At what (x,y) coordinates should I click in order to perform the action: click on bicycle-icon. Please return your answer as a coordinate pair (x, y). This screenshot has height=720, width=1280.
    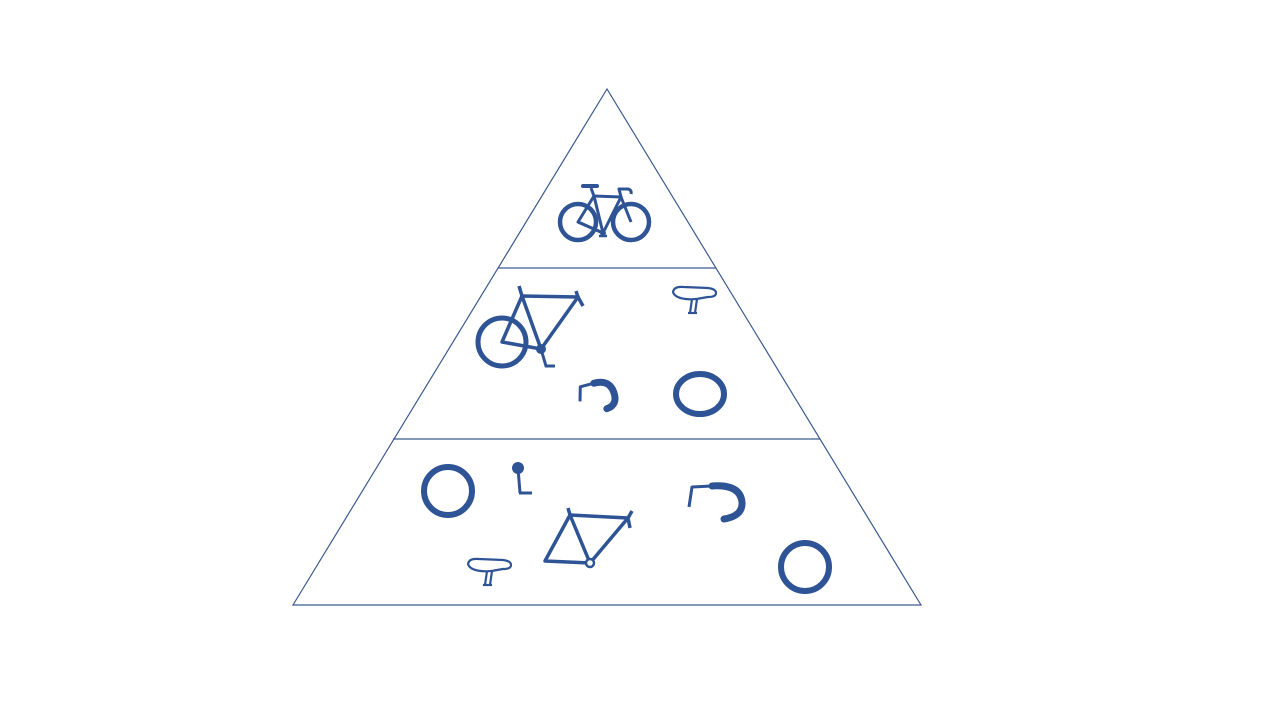
    Looking at the image, I should click on (604, 213).